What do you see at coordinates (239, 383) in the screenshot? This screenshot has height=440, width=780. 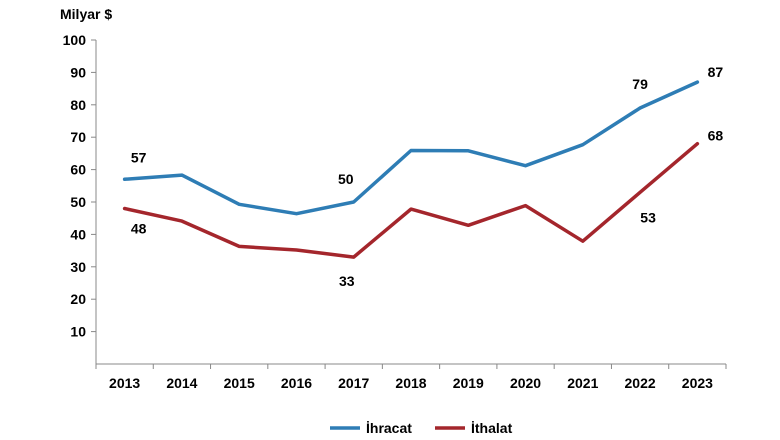 I see `x-tick-label: 2015` at bounding box center [239, 383].